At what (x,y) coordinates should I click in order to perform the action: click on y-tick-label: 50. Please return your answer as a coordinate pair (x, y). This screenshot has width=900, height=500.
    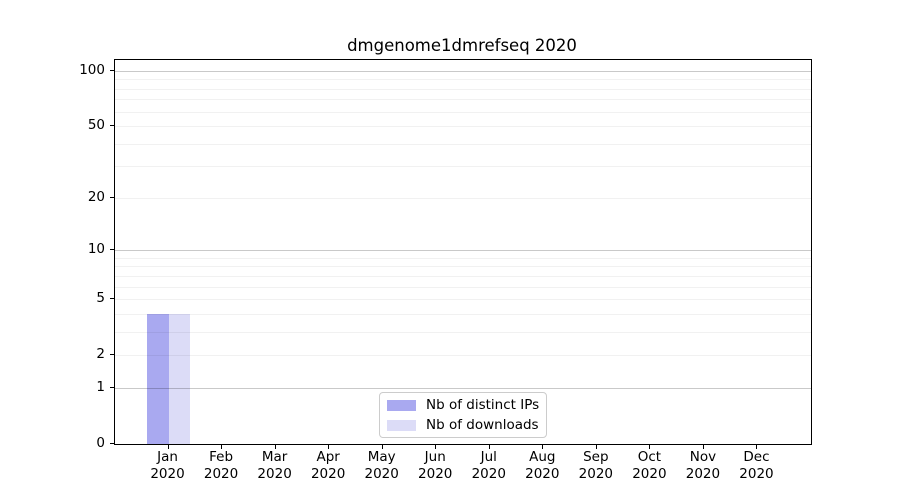
    Looking at the image, I should click on (96, 125).